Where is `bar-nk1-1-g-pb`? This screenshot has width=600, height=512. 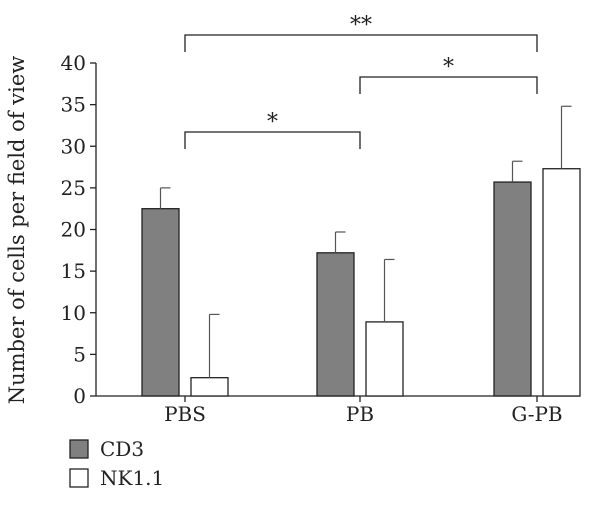 bar-nk1-1-g-pb is located at coordinates (561, 282).